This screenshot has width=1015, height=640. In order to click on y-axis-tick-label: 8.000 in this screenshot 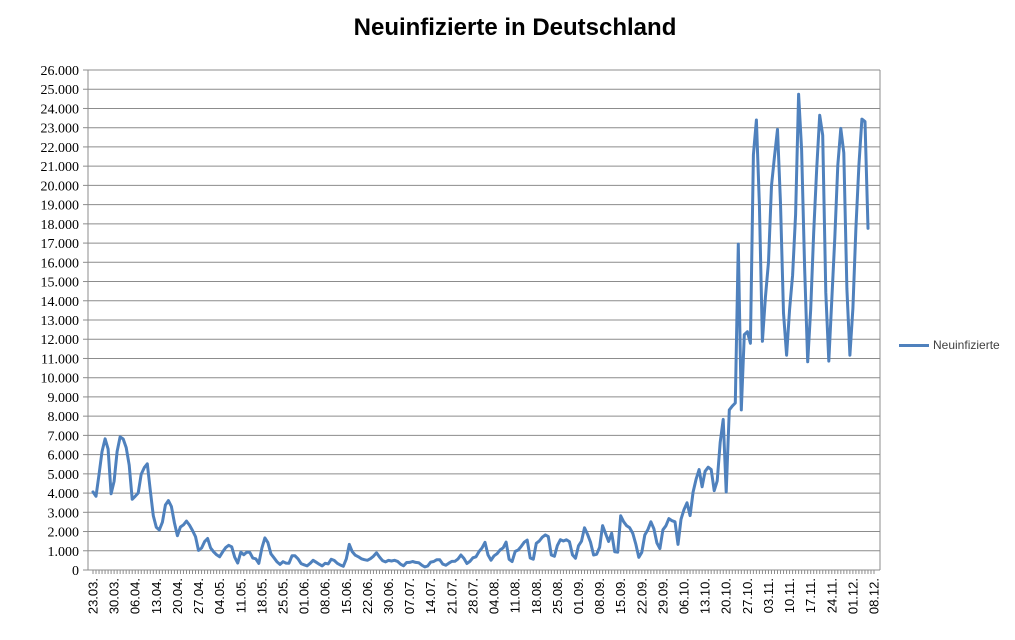, I will do `click(64, 417)`.